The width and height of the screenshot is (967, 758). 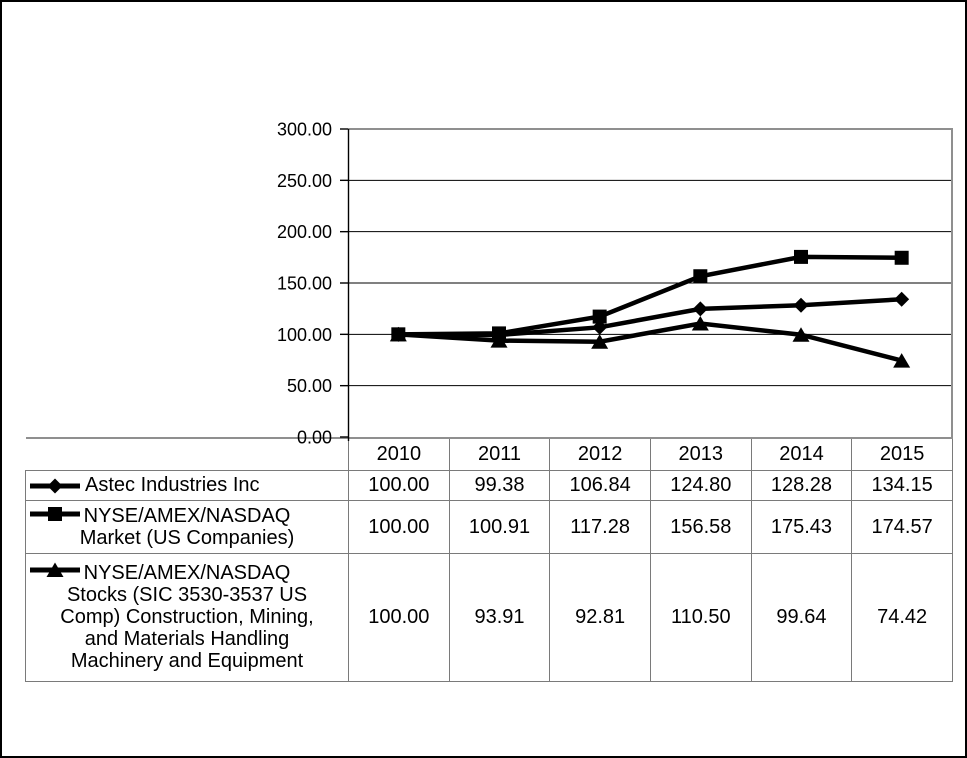 I want to click on value-cell: 93.91, so click(x=499, y=617).